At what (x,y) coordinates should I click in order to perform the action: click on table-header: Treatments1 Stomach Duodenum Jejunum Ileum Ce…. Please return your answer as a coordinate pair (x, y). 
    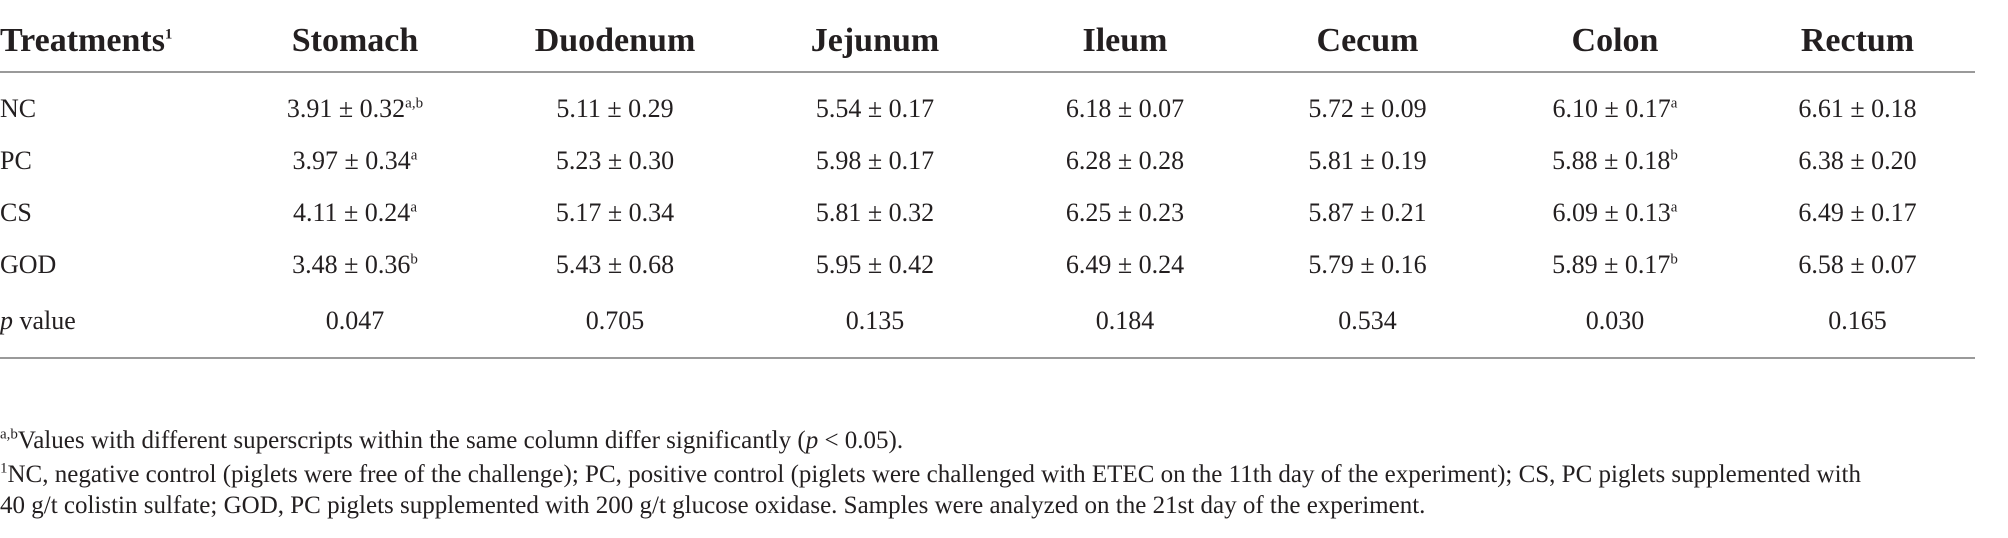
    Looking at the image, I should click on (987, 41).